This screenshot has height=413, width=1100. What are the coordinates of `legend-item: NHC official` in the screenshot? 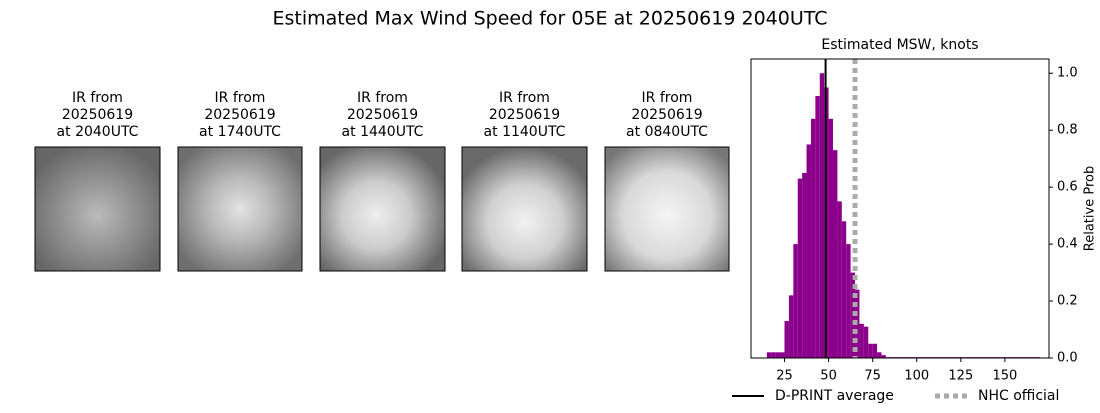 It's located at (997, 396).